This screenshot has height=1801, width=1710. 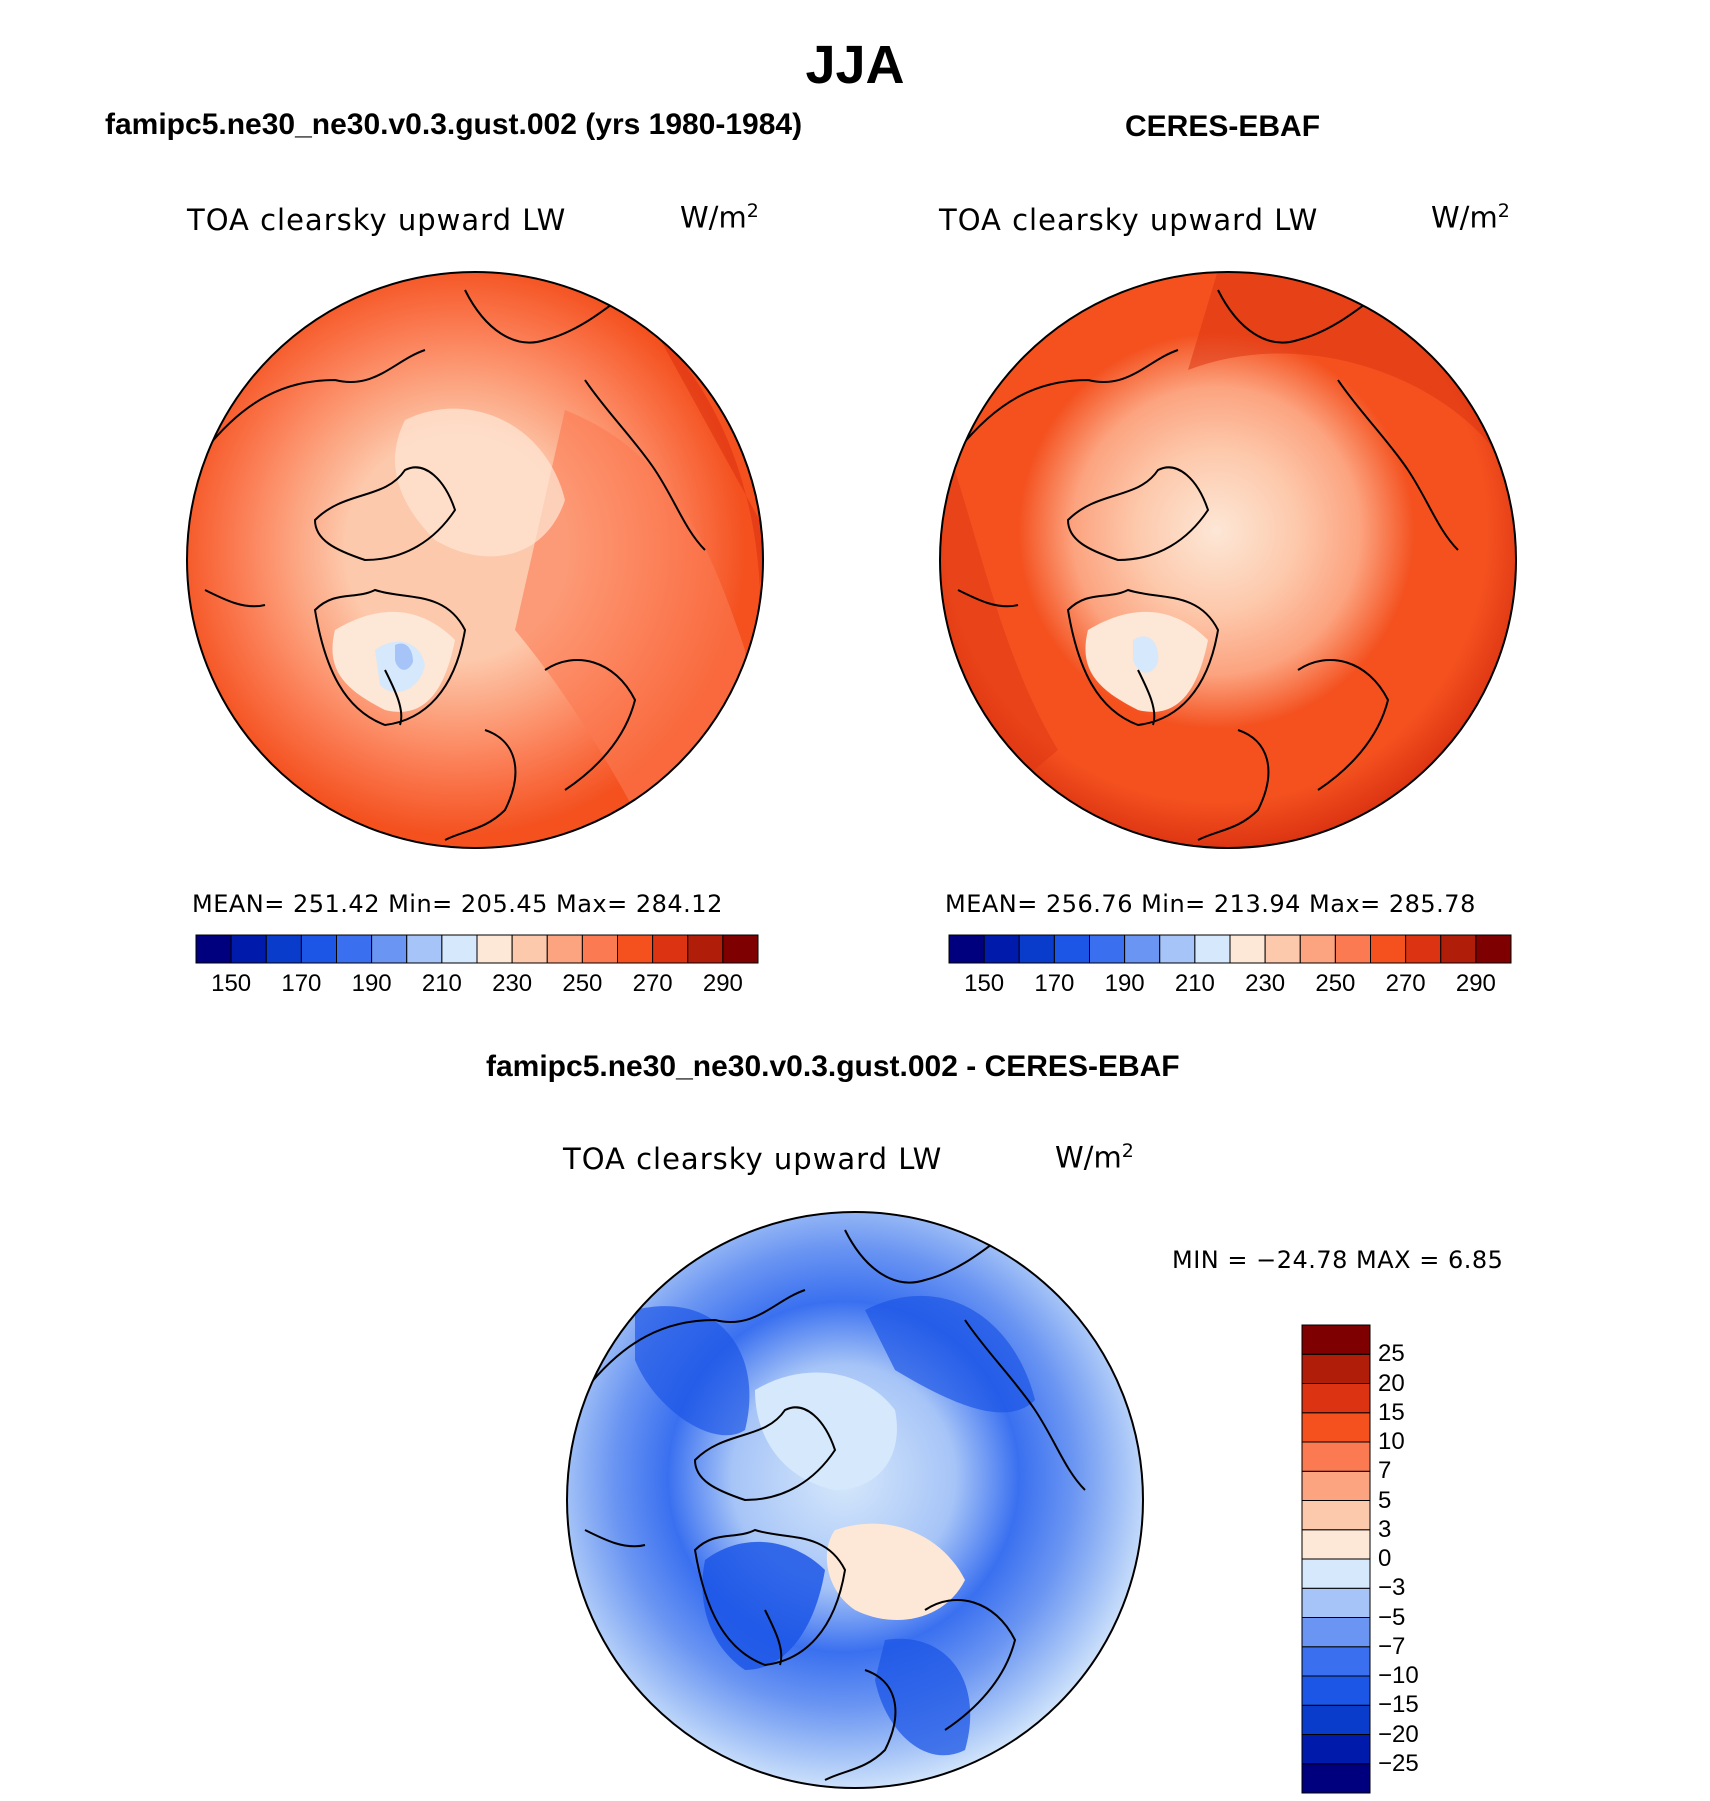 I want to click on colorbar-tick-label: 25, so click(x=1391, y=1354).